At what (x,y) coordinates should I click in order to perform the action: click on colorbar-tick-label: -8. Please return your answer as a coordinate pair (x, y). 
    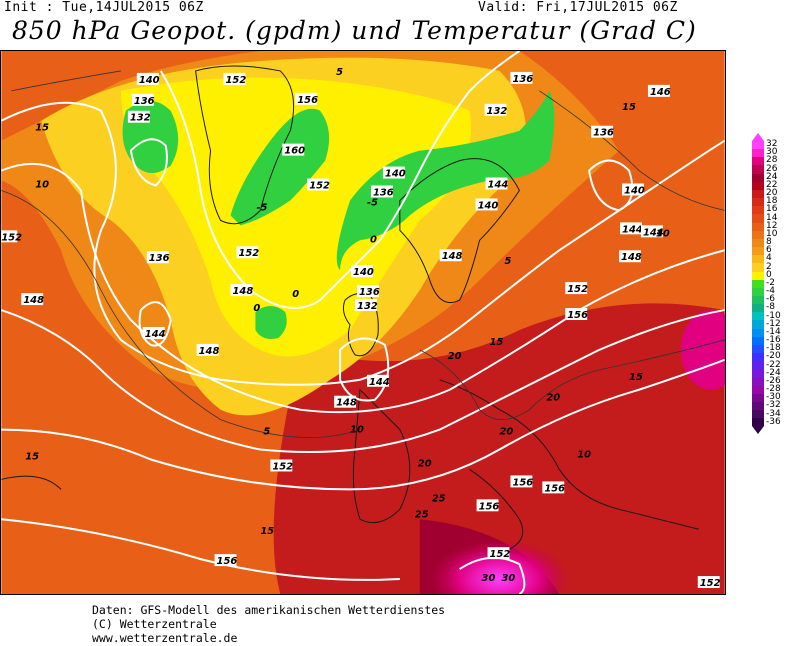
    Looking at the image, I should click on (770, 307).